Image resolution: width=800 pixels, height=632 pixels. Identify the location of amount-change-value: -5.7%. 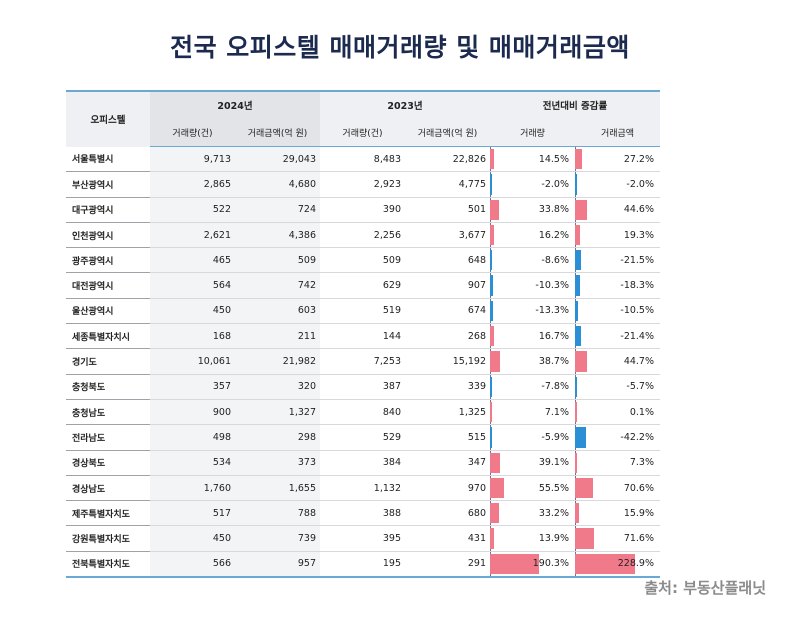
(640, 387).